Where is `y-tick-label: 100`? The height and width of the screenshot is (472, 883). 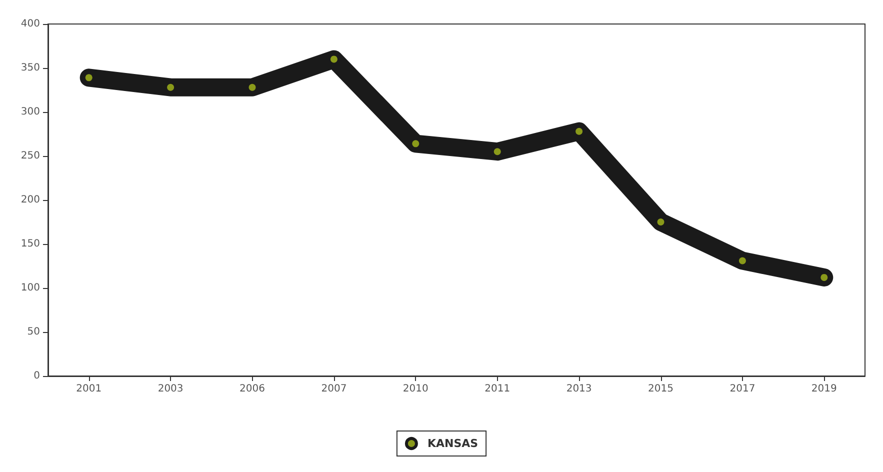 y-tick-label: 100 is located at coordinates (30, 288).